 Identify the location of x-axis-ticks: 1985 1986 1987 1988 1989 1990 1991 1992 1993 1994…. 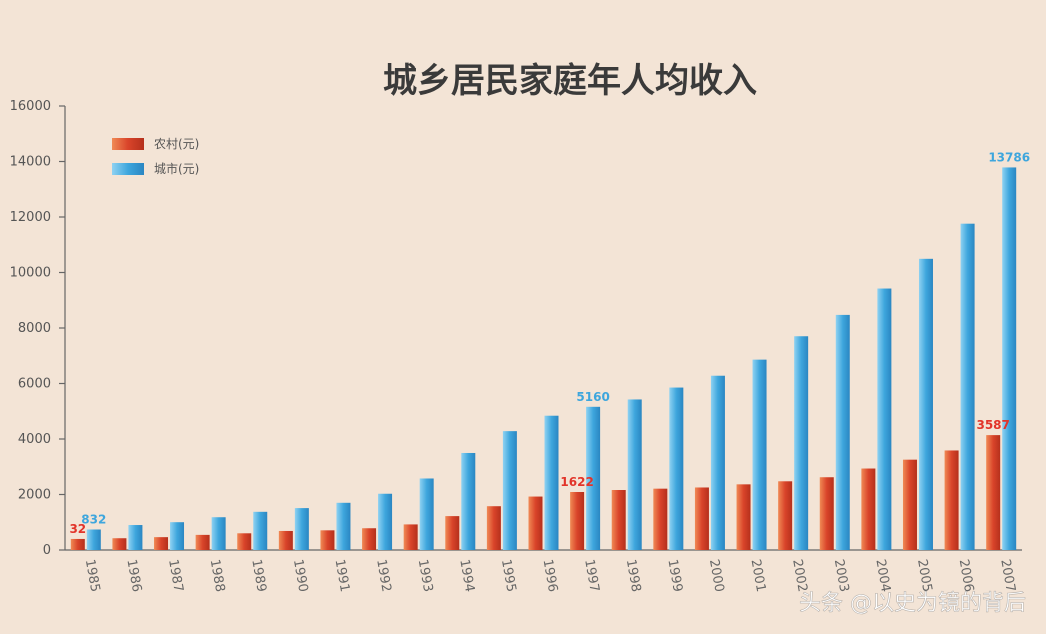
(550, 575).